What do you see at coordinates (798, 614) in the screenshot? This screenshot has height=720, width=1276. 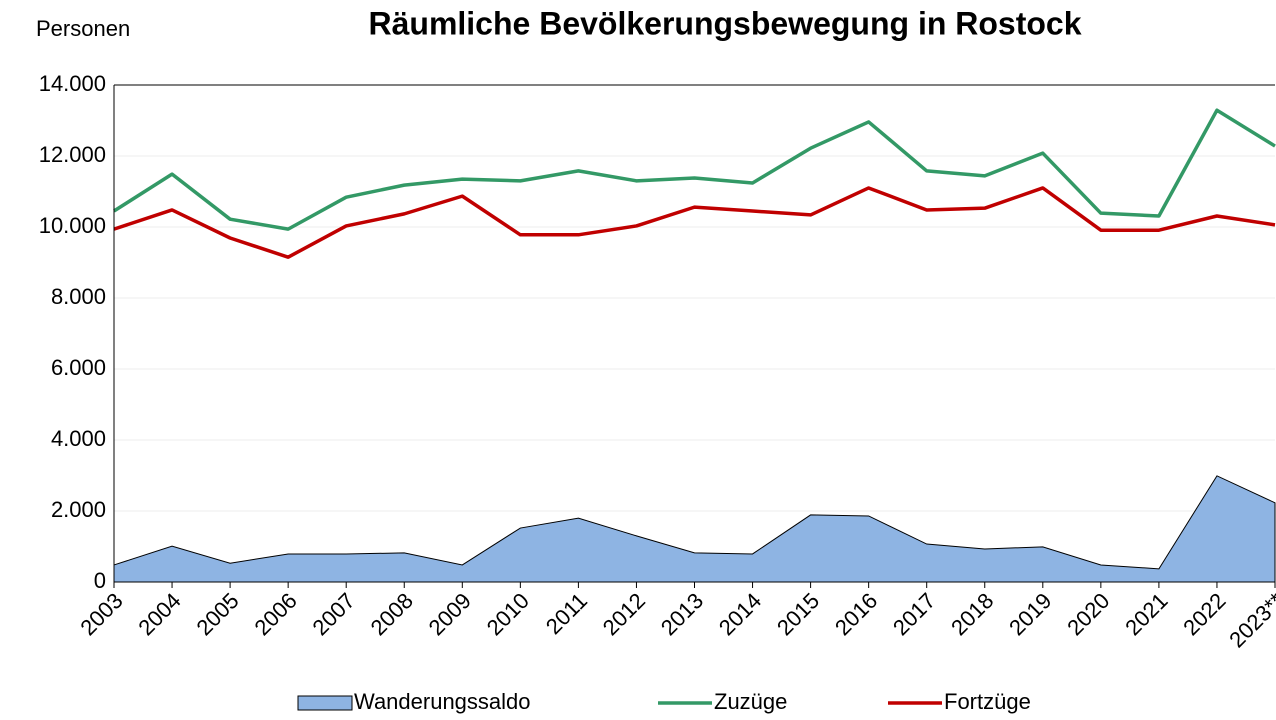 I see `x-tick-label: 2015` at bounding box center [798, 614].